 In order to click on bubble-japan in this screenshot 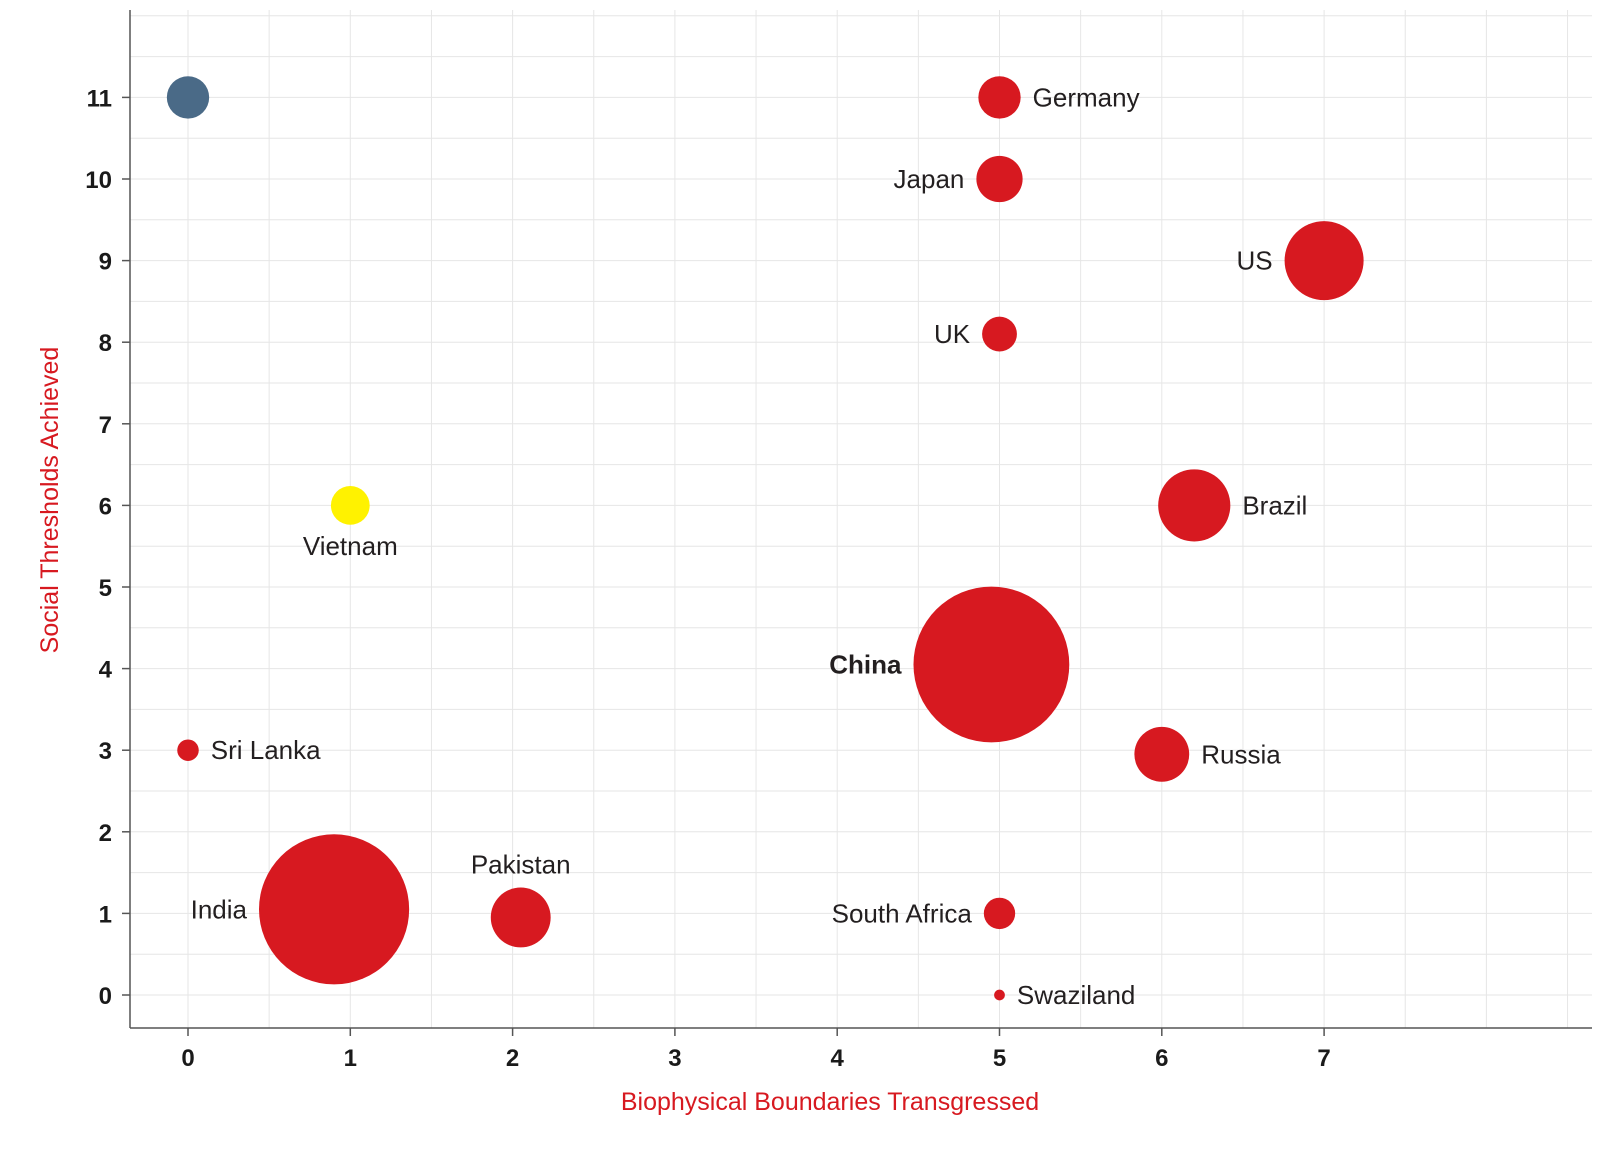, I will do `click(999, 179)`.